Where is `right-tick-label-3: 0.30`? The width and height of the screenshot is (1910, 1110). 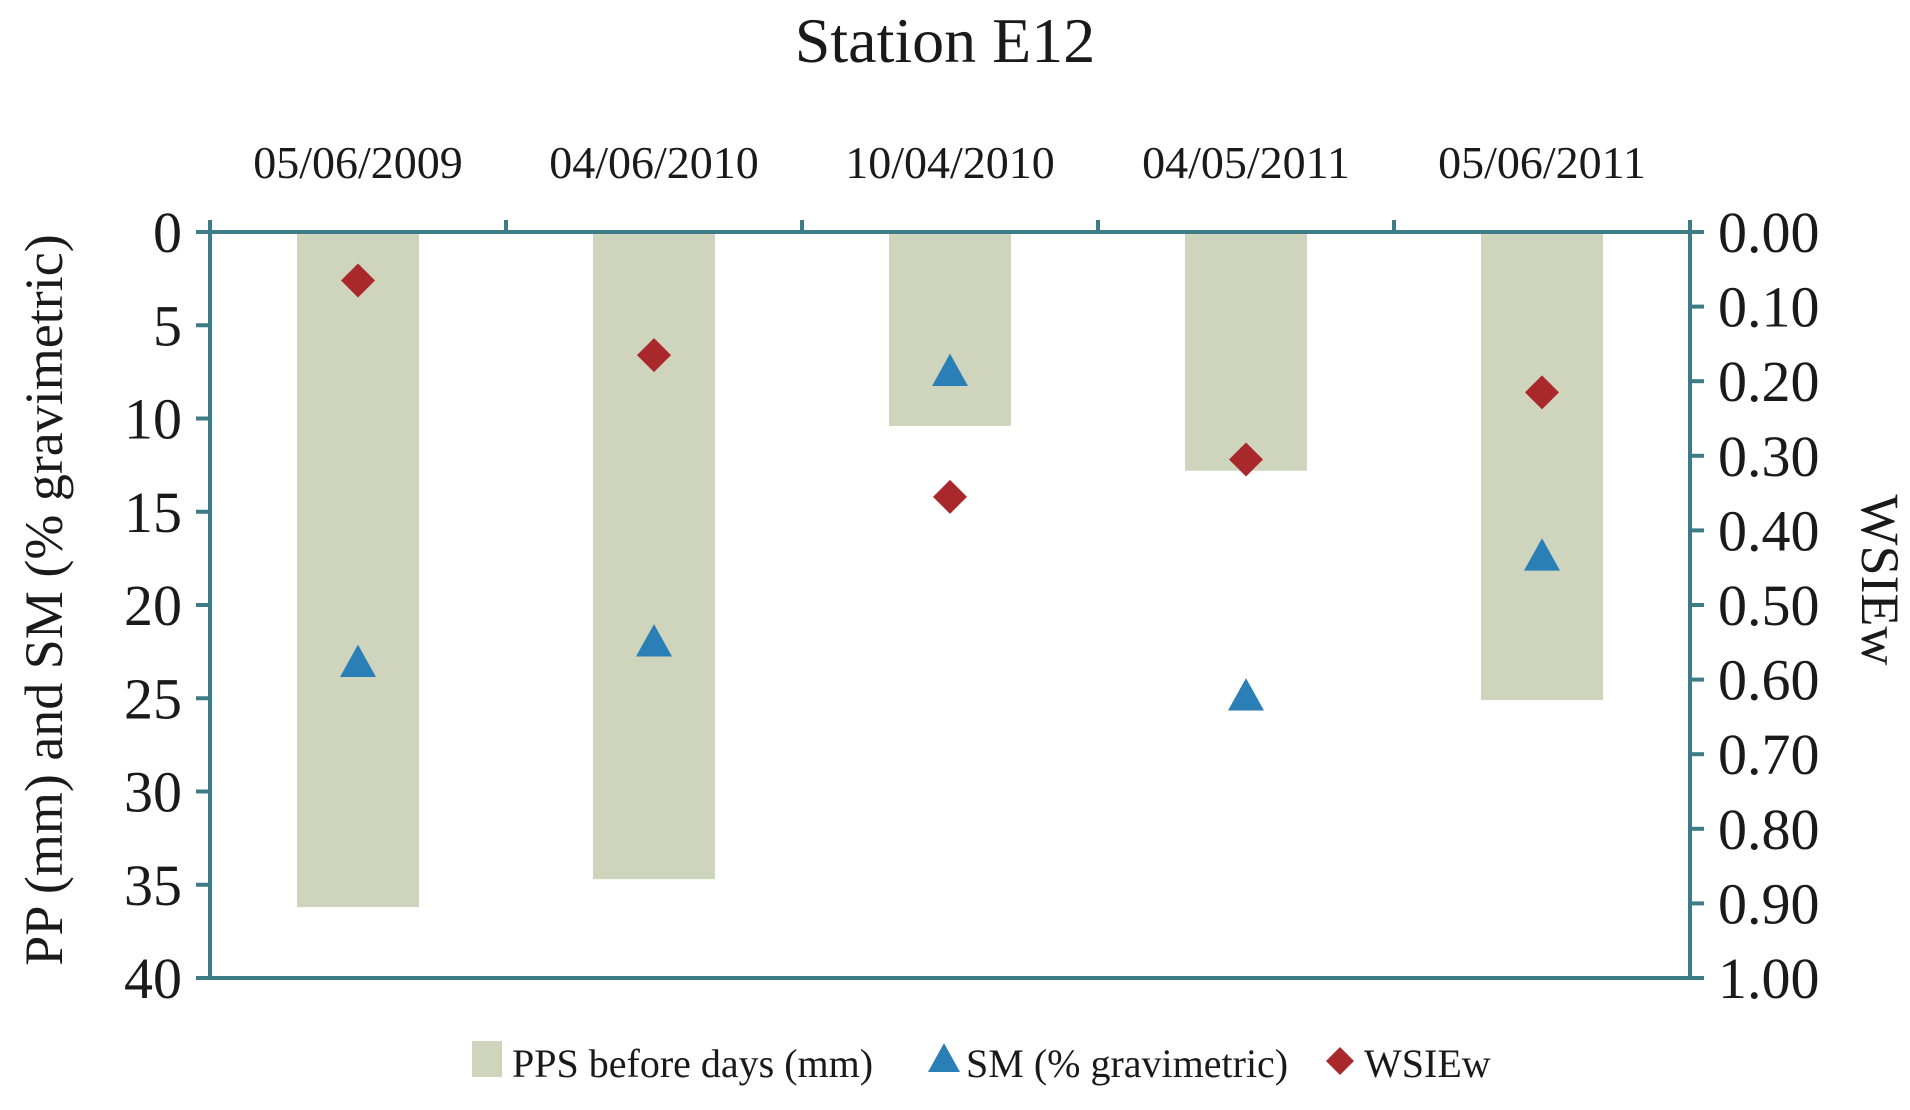
right-tick-label-3: 0.30 is located at coordinates (1769, 456).